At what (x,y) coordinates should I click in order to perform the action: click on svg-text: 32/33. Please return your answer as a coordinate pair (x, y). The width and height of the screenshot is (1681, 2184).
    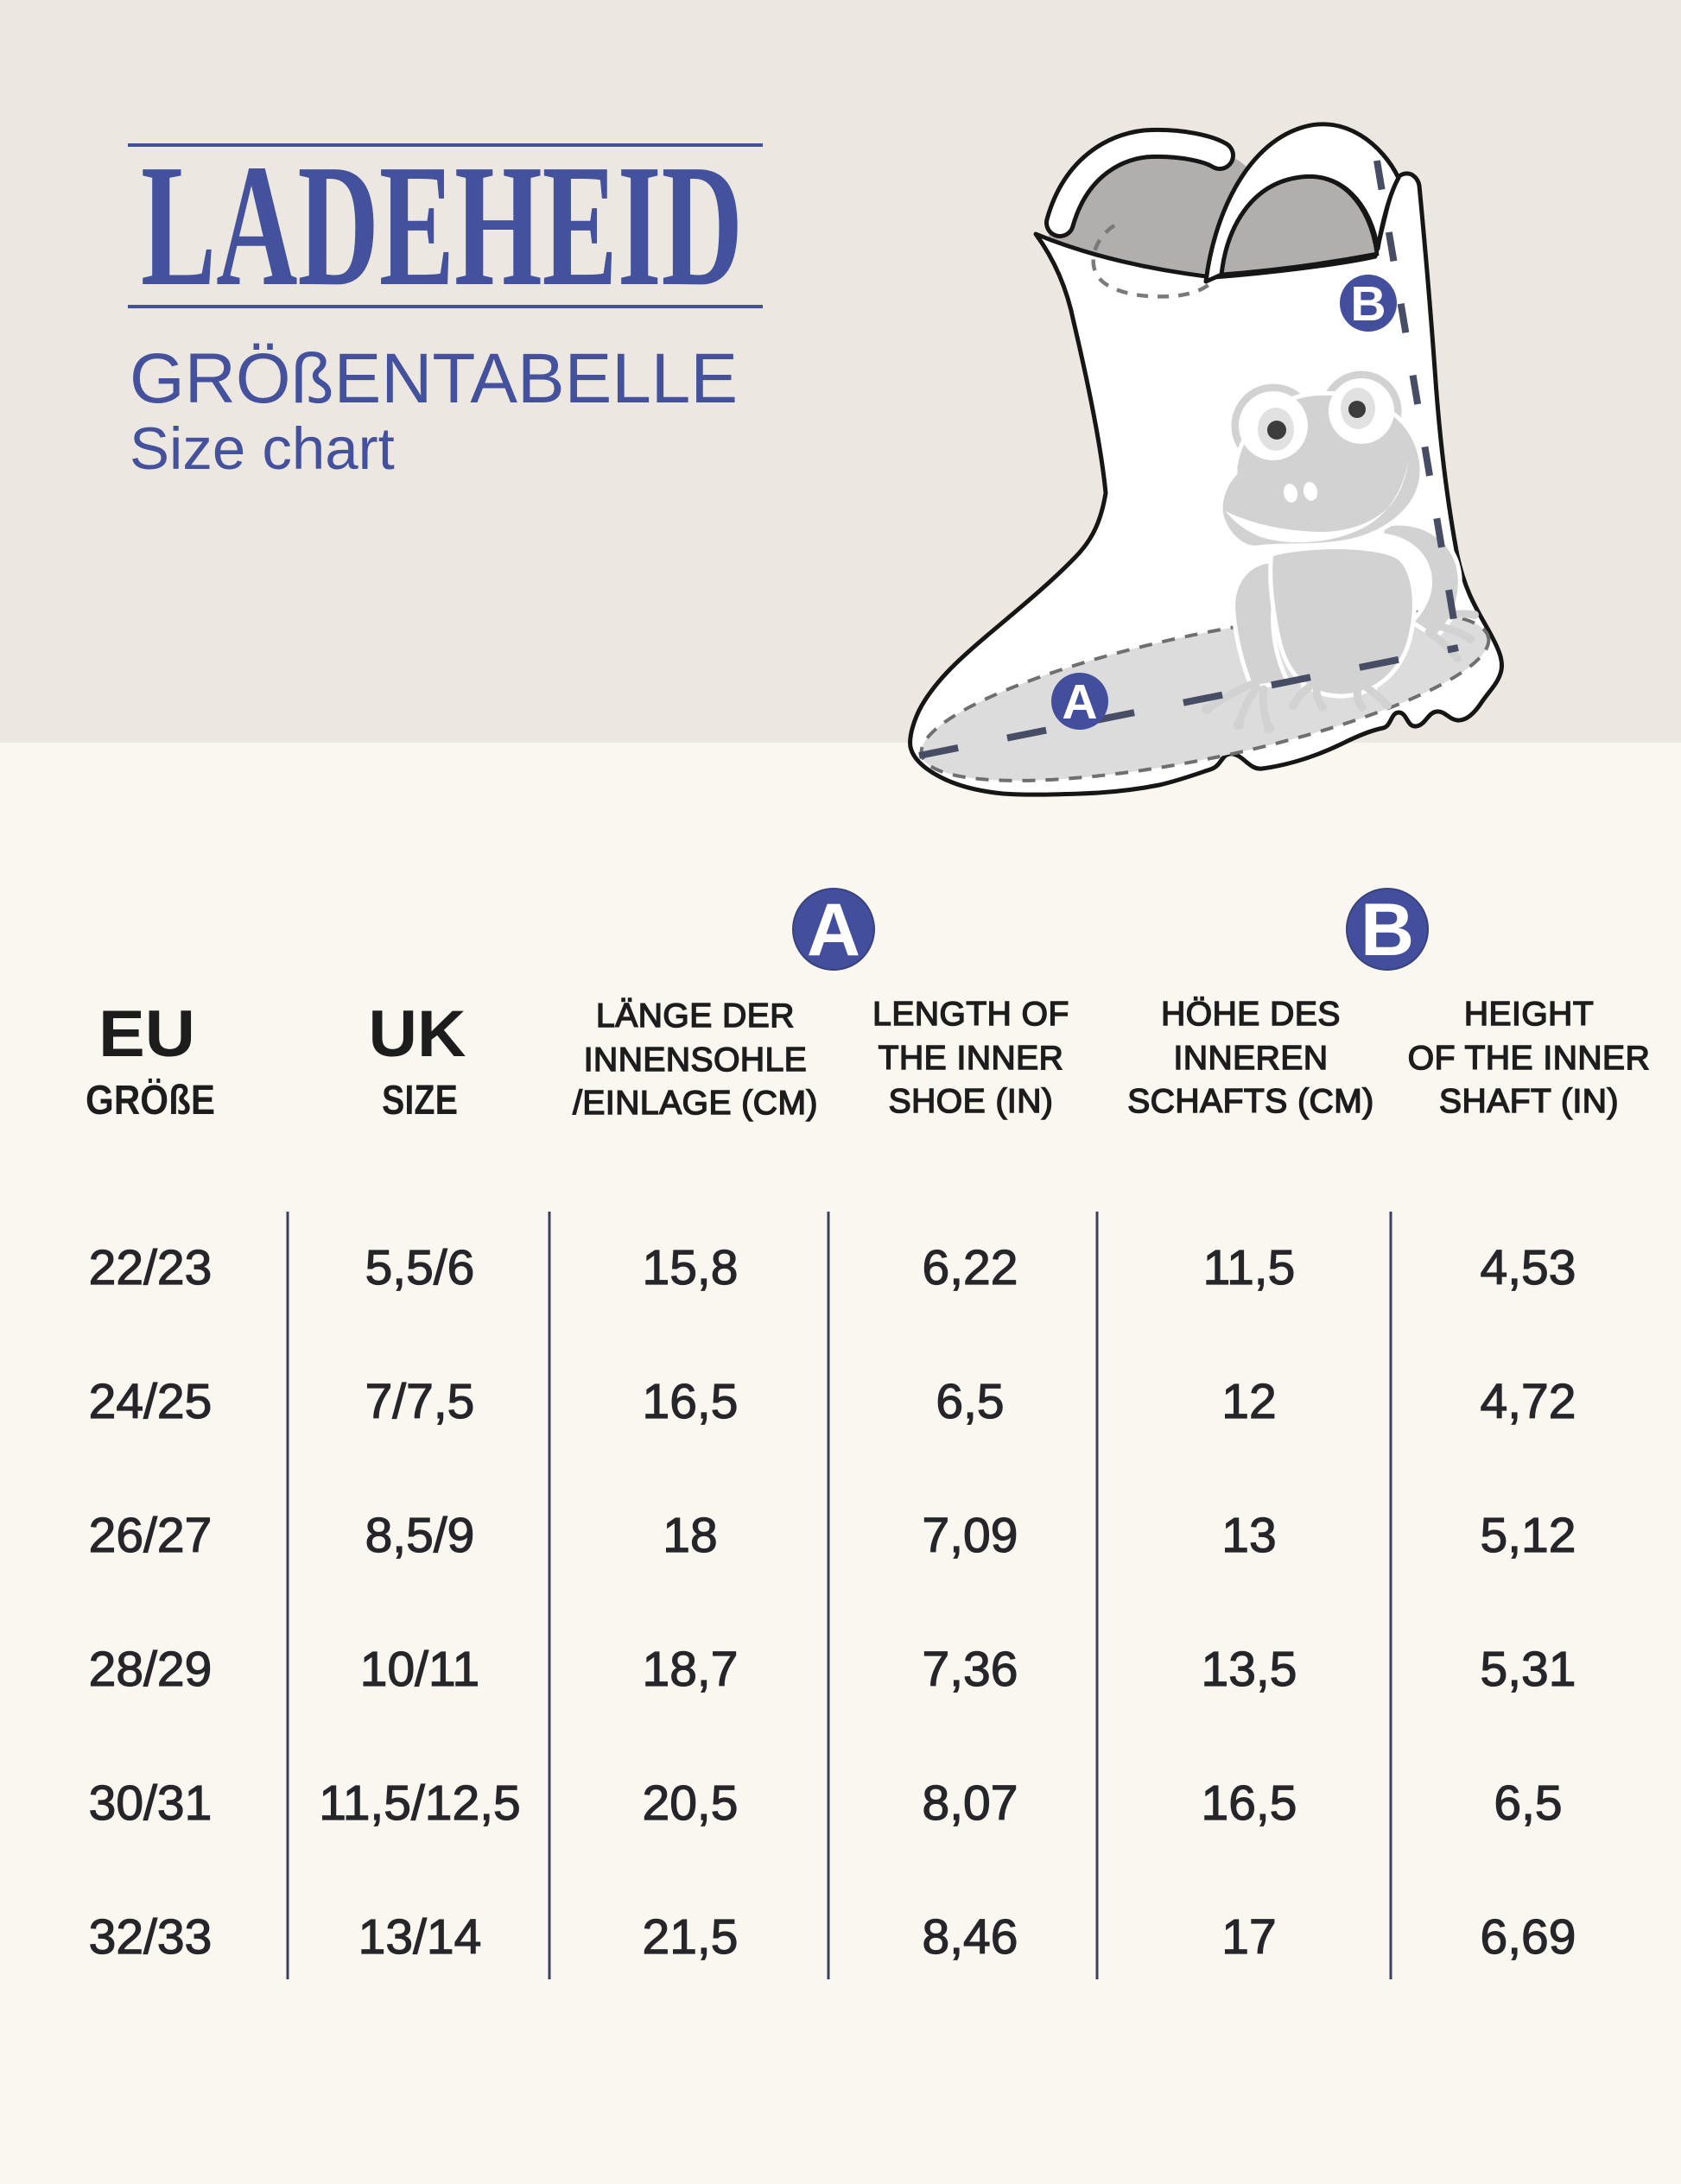
    Looking at the image, I should click on (151, 1937).